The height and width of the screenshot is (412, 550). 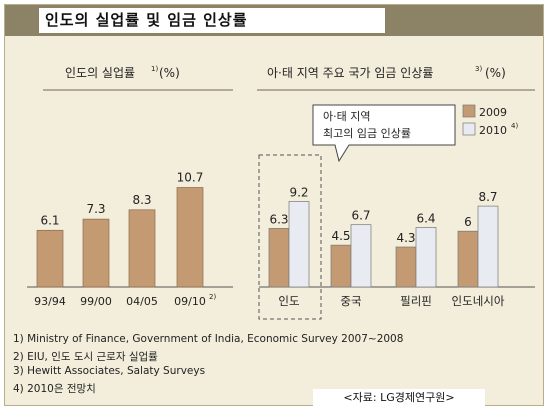 What do you see at coordinates (100, 73) in the screenshot?
I see `chart-title: 인도의 실업률` at bounding box center [100, 73].